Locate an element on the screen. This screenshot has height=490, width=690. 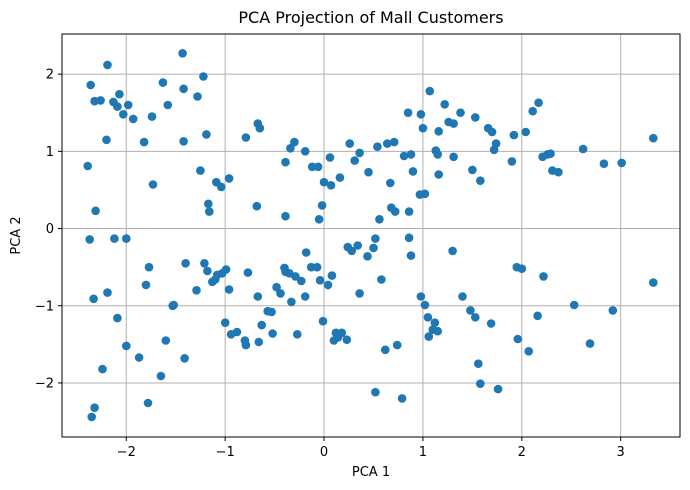
y-tick-label: 1 is located at coordinates (50, 152).